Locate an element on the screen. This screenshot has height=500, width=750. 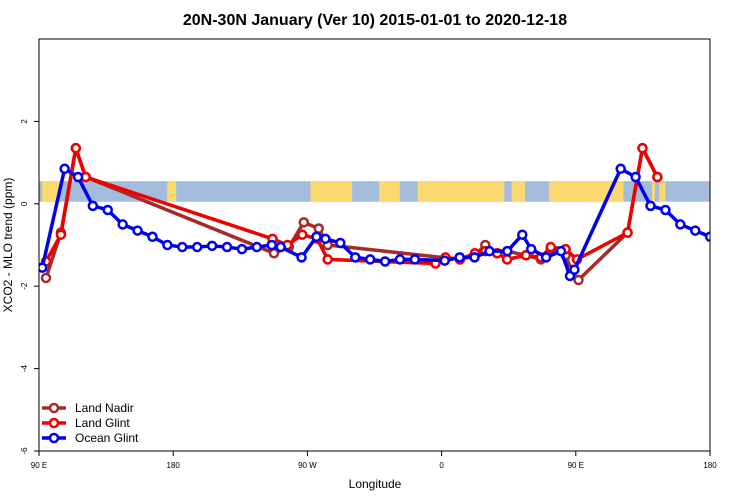
y-tick-label: -2 is located at coordinates (24, 286).